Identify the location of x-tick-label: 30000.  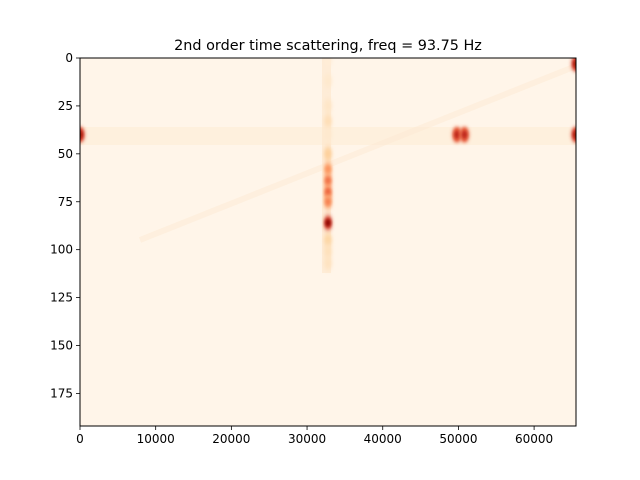
(307, 439).